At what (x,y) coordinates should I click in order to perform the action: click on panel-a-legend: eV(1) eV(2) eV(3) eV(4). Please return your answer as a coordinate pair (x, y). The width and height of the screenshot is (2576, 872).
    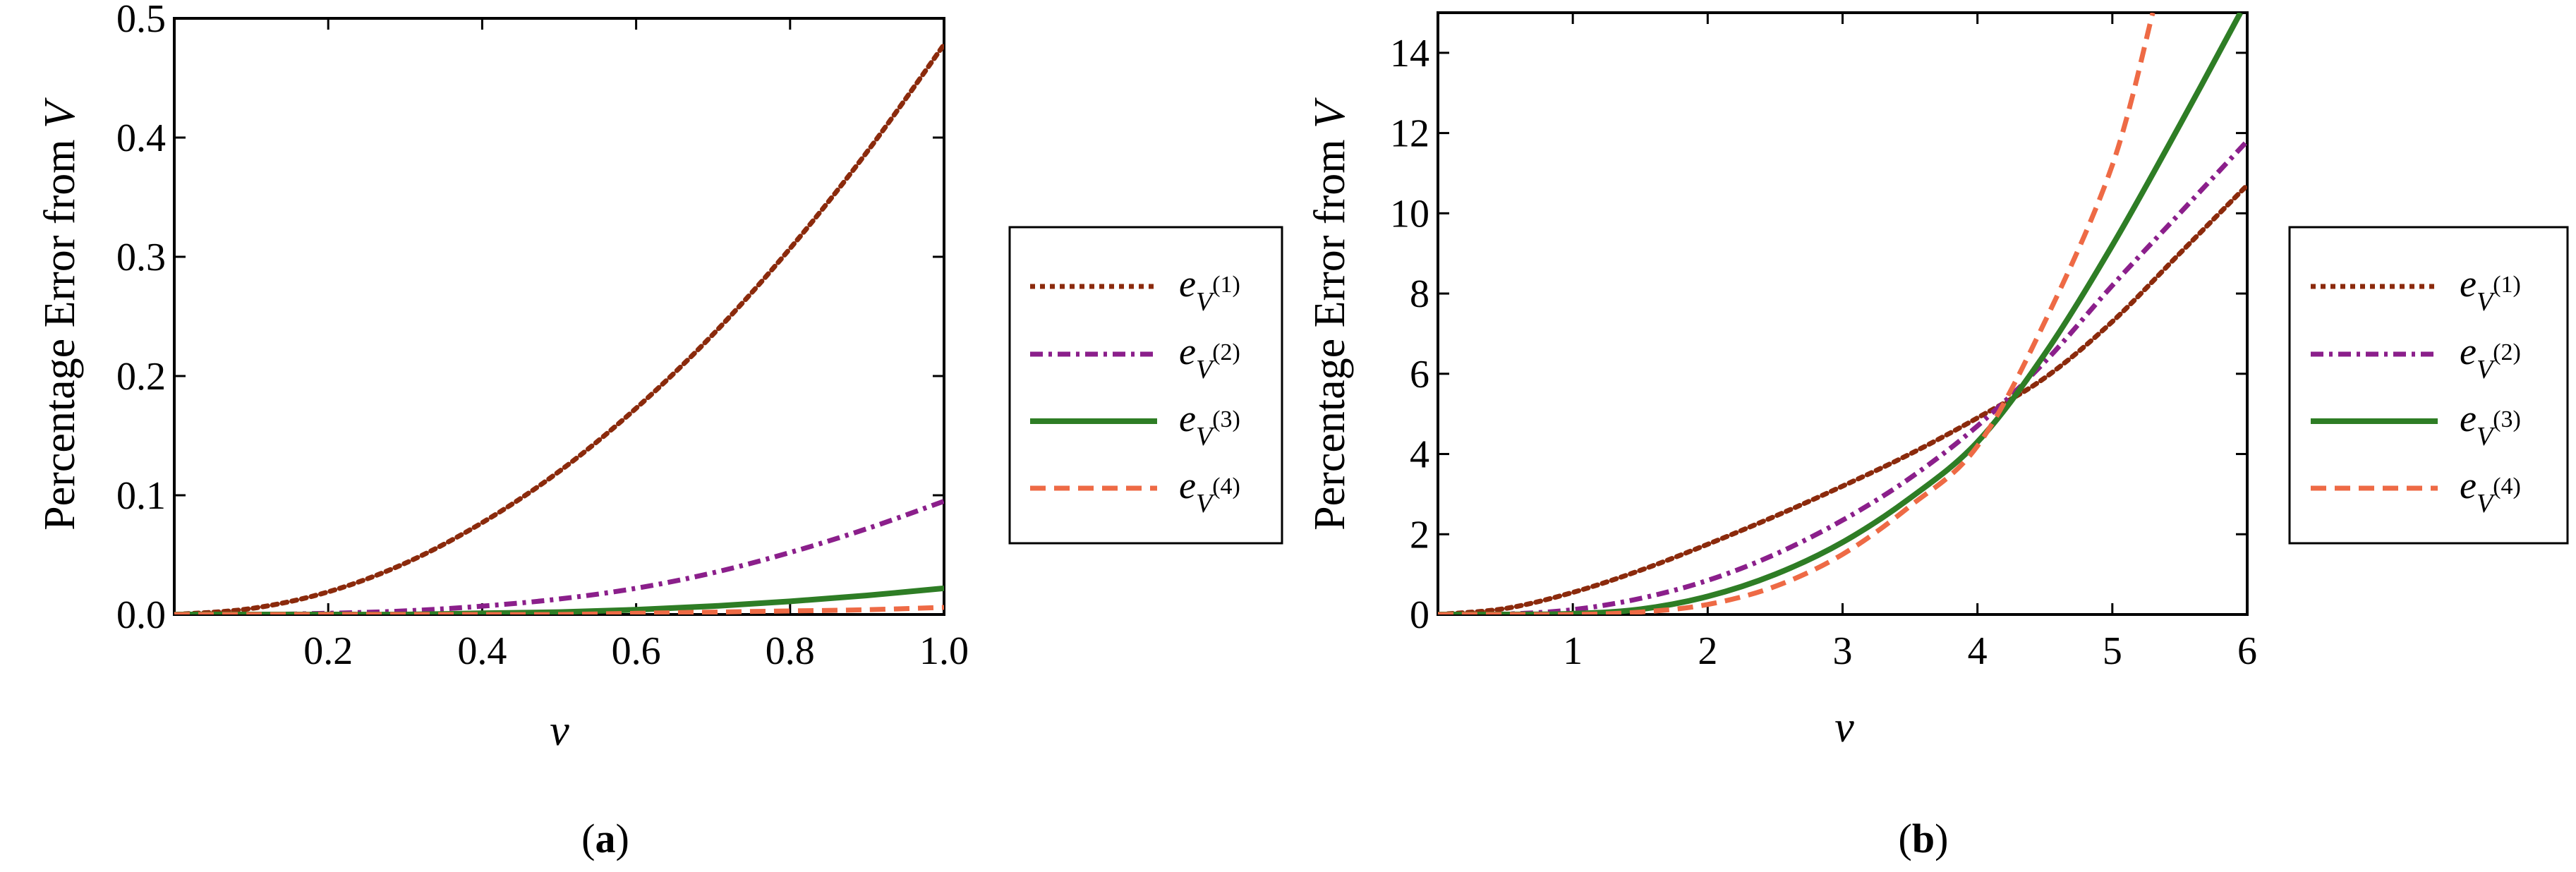
    Looking at the image, I should click on (1145, 385).